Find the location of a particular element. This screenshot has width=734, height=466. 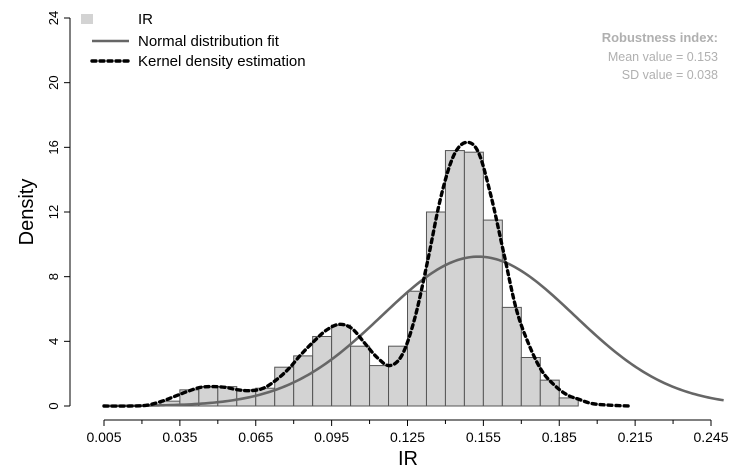

x-tick-label-7: 0.215 is located at coordinates (635, 437).